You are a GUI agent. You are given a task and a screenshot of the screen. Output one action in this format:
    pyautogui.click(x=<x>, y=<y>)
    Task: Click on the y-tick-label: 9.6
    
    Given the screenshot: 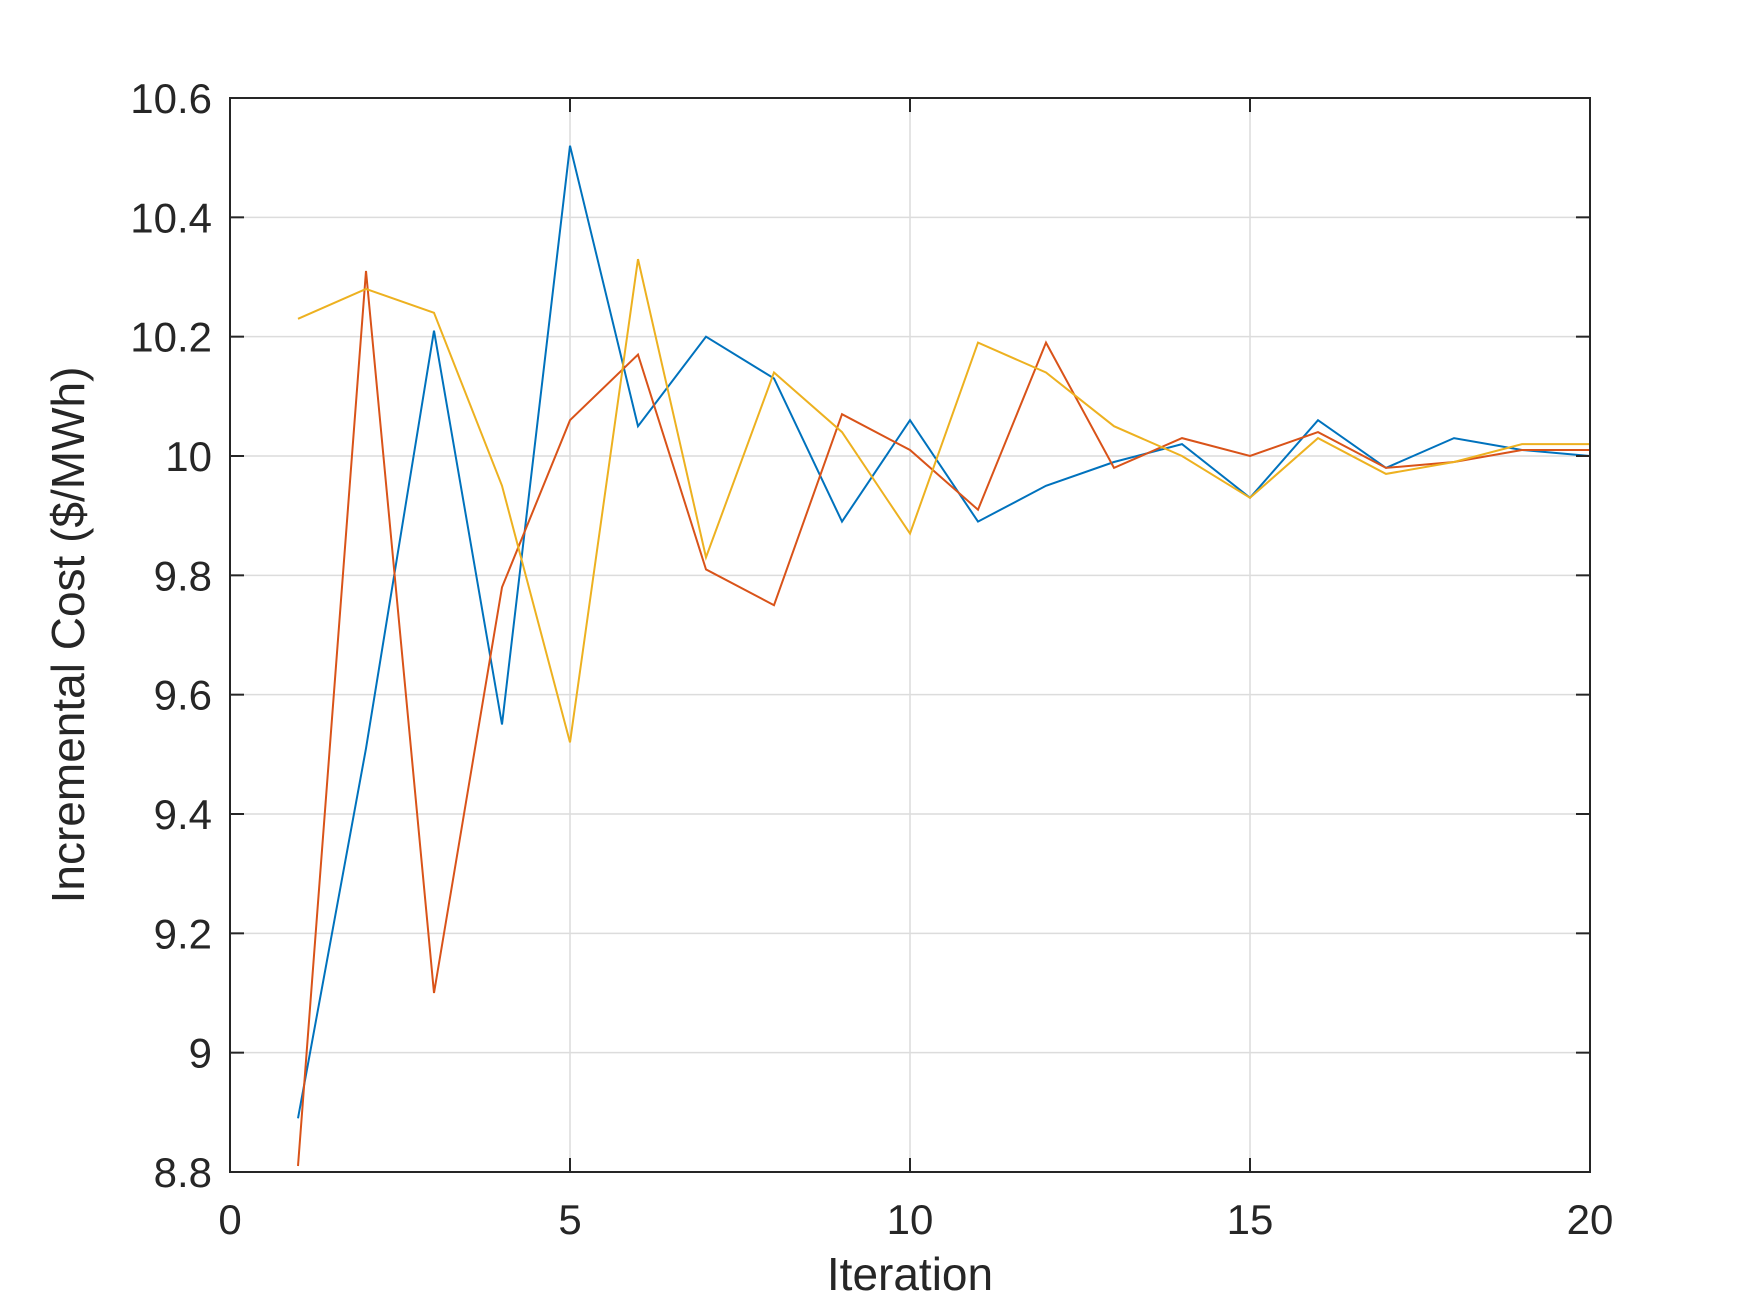 What is the action you would take?
    pyautogui.click(x=183, y=695)
    